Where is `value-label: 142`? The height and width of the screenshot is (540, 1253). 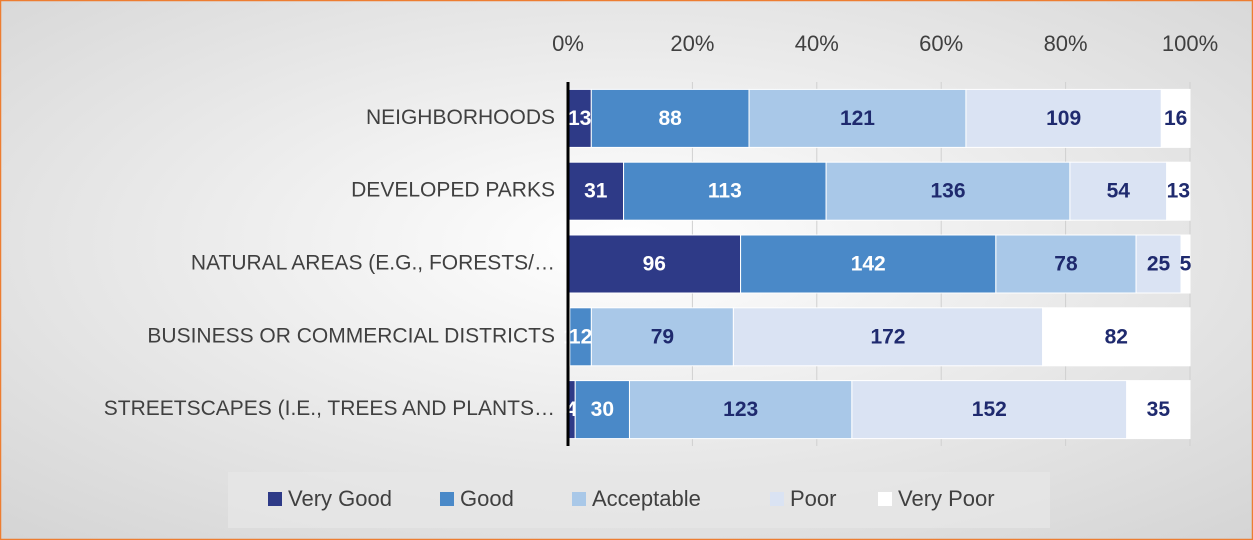 value-label: 142 is located at coordinates (868, 264).